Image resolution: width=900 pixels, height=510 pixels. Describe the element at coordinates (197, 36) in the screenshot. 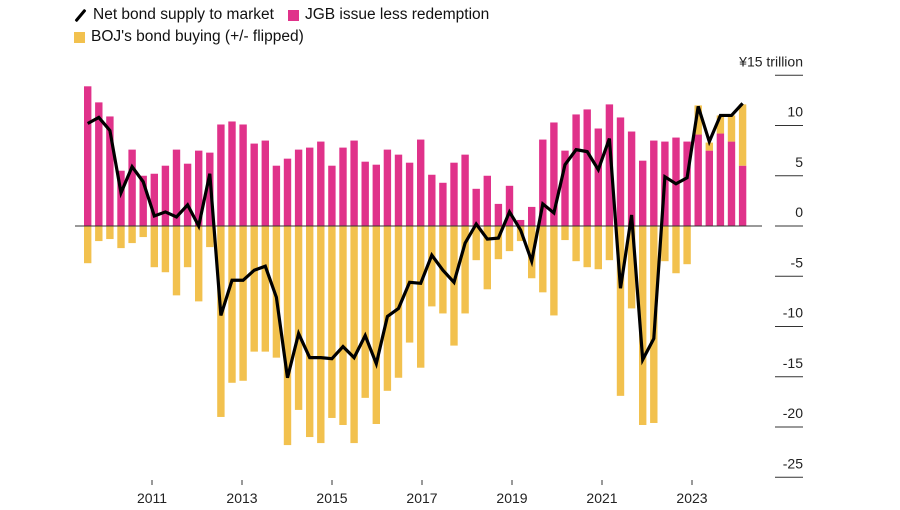

I see `legend-label-boj: BOJ's bond buying (+/- flipped)` at that location.